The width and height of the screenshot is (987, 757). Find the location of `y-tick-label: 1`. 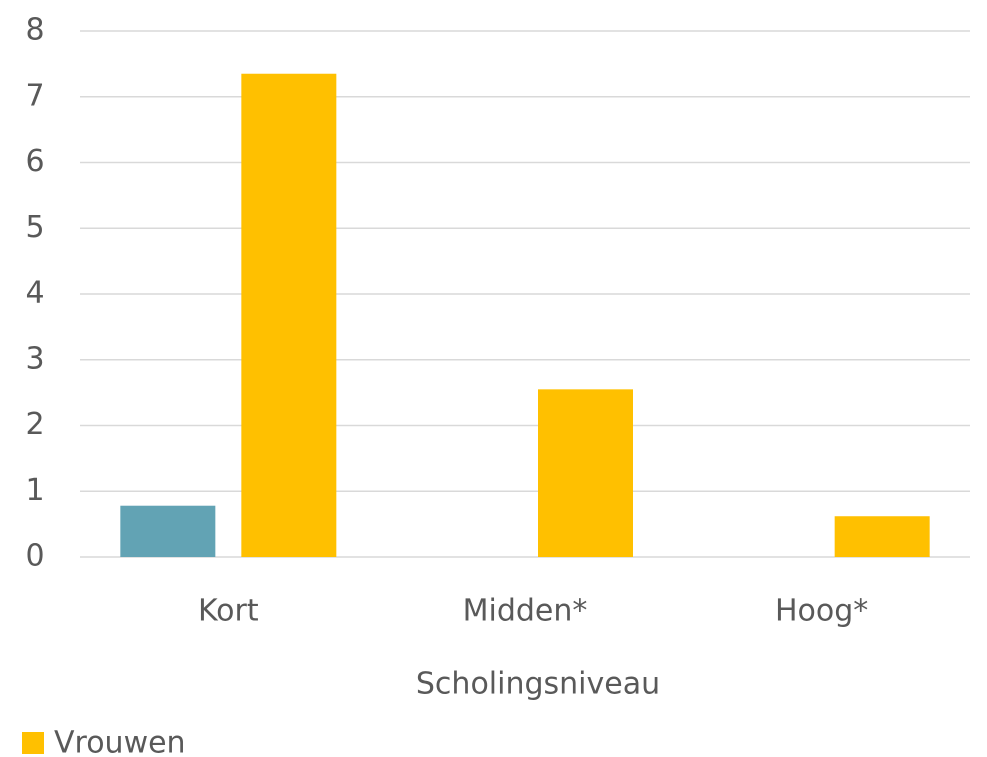

y-tick-label: 1 is located at coordinates (34, 490).